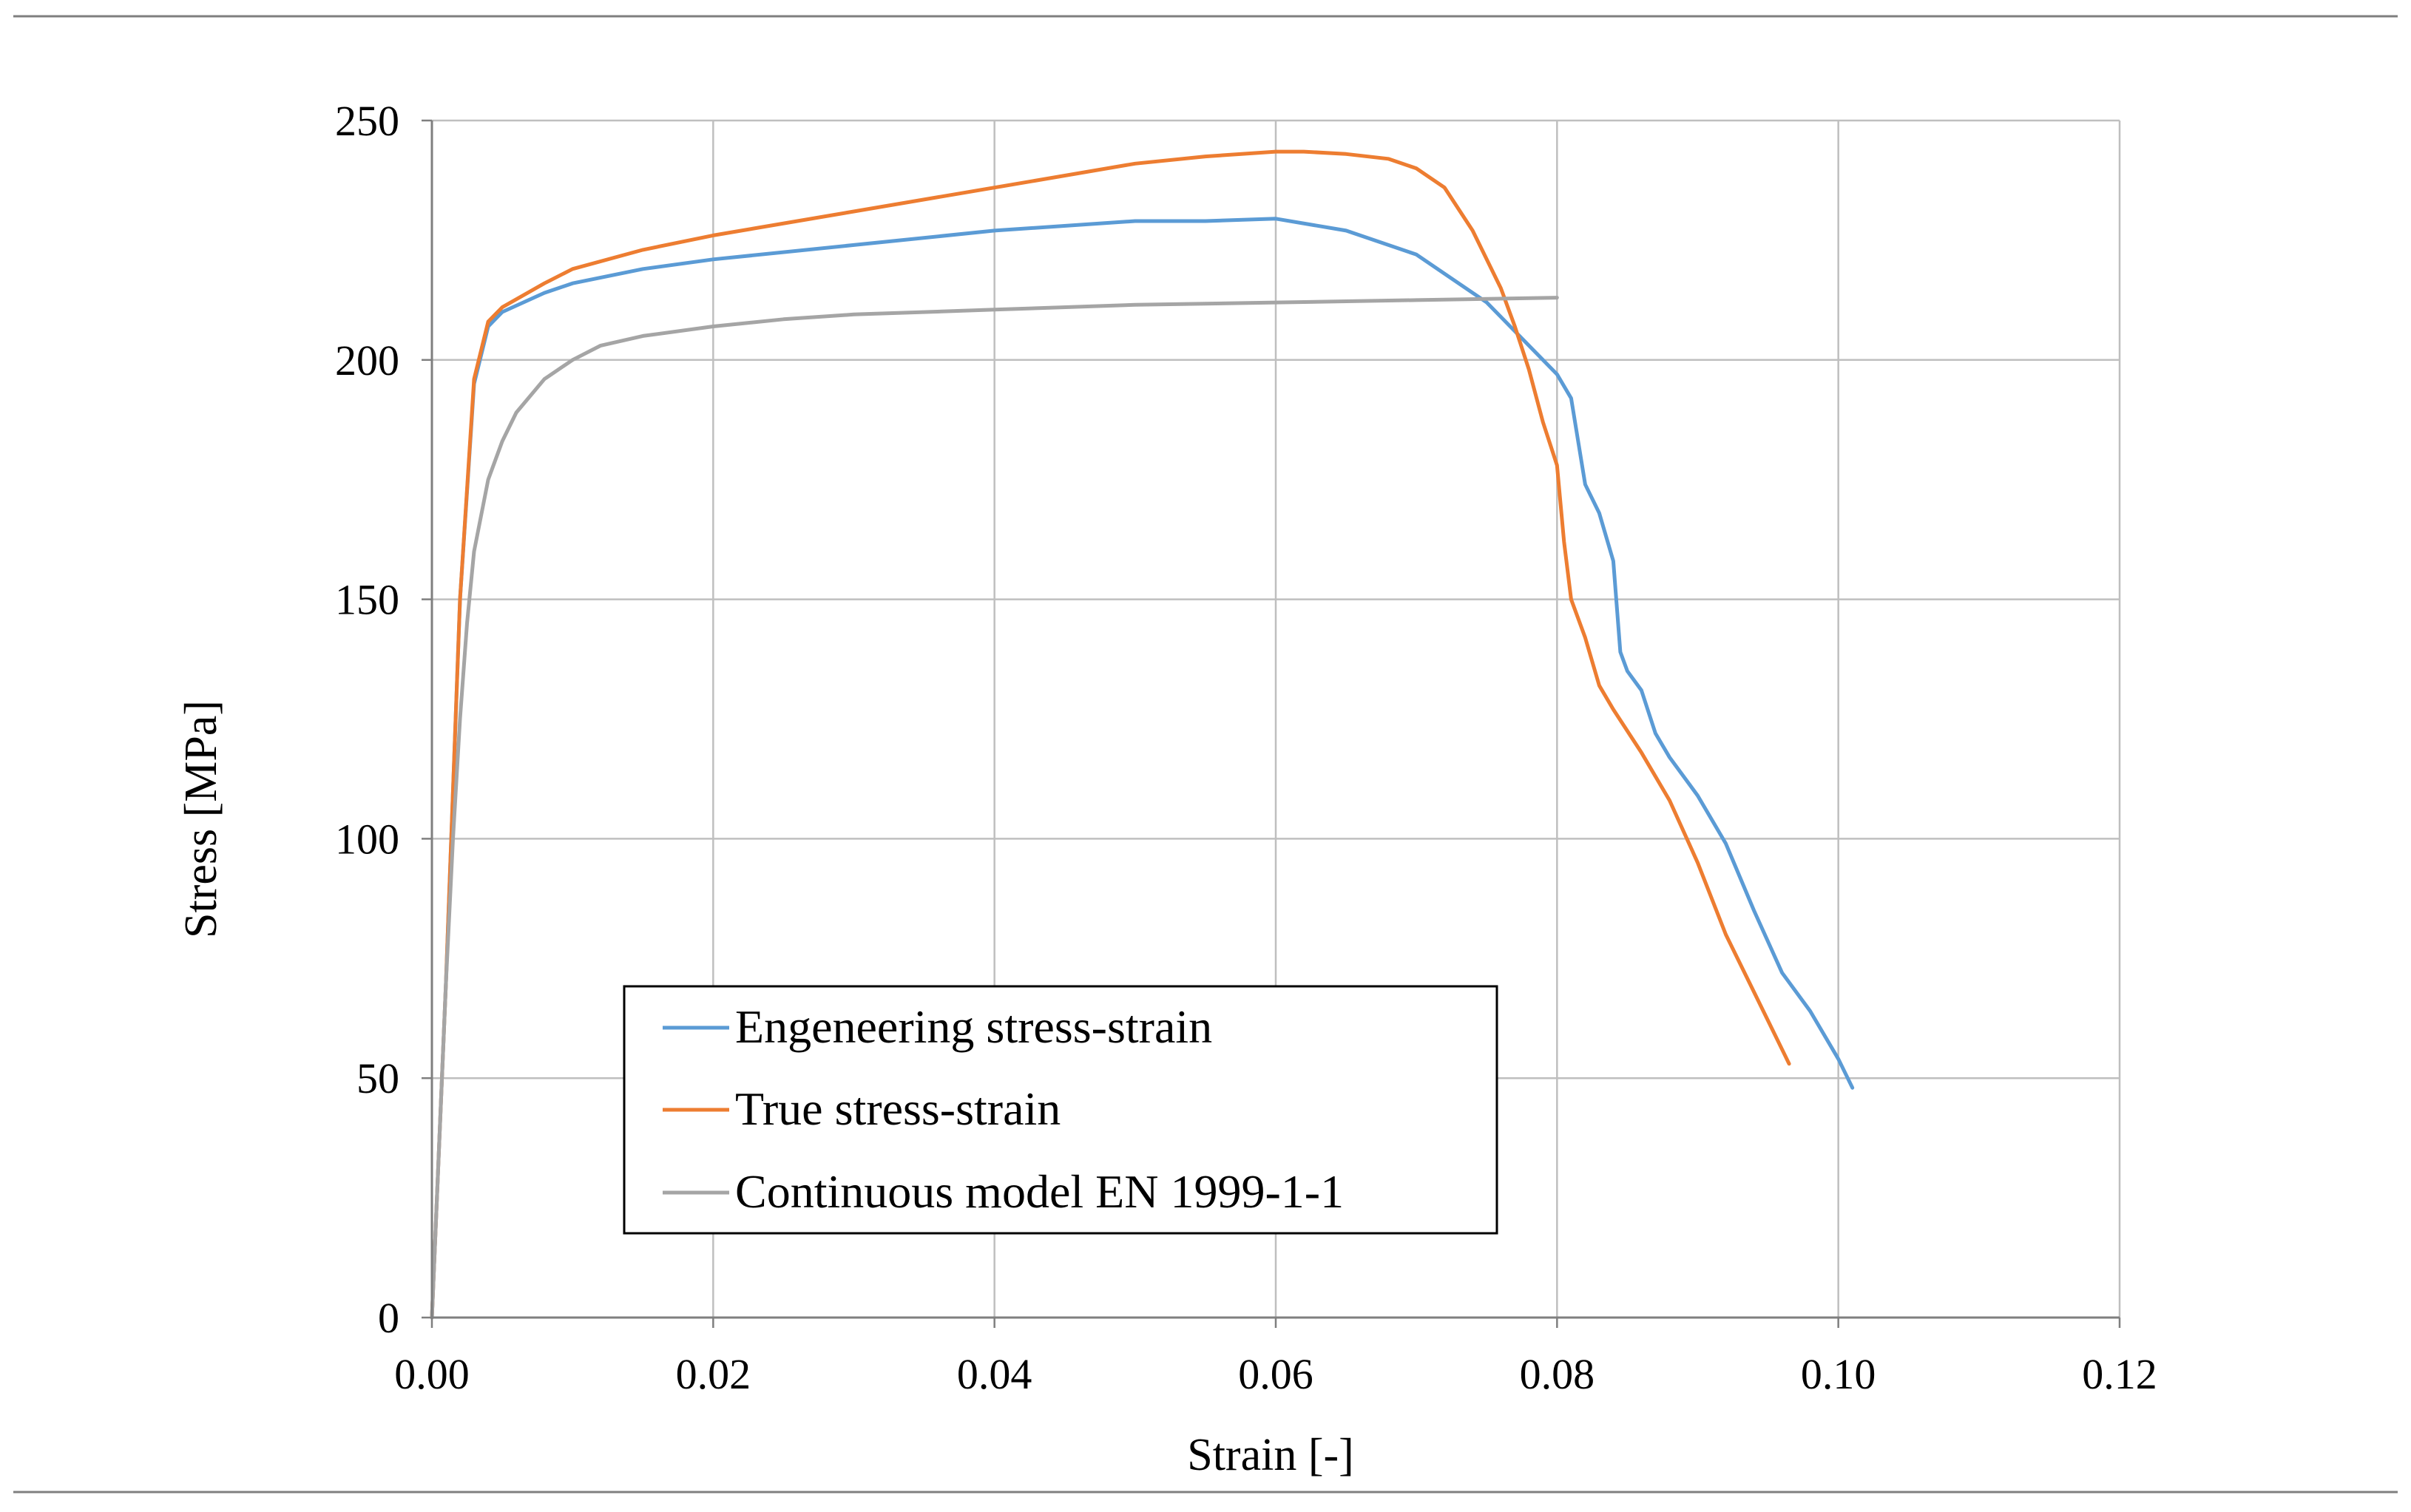  What do you see at coordinates (2119, 1374) in the screenshot?
I see `x-tick-label: 0.12` at bounding box center [2119, 1374].